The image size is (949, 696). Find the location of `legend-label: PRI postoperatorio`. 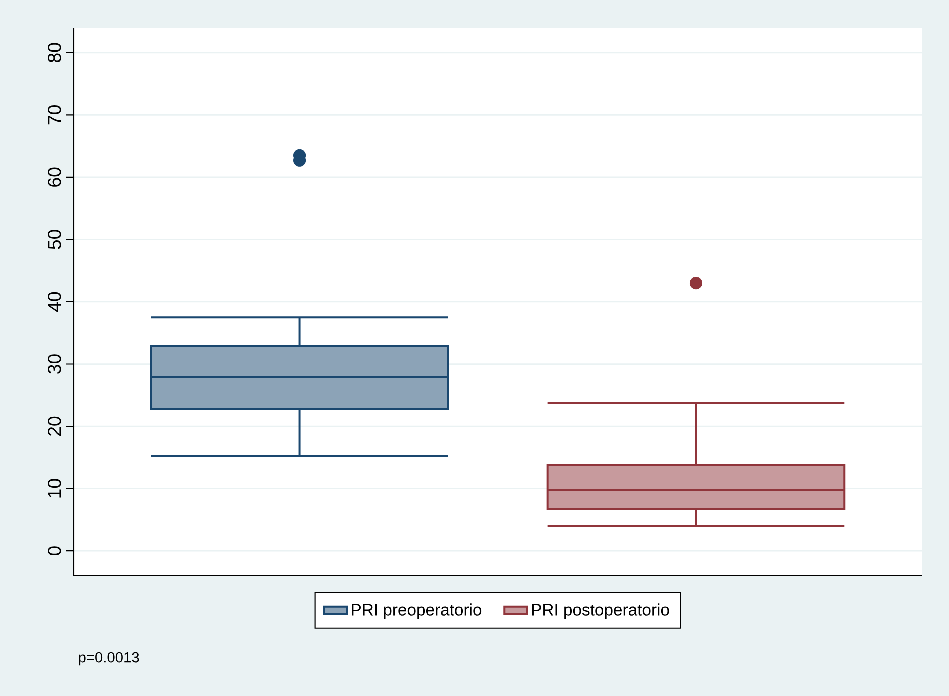

legend-label: PRI postoperatorio is located at coordinates (601, 612).